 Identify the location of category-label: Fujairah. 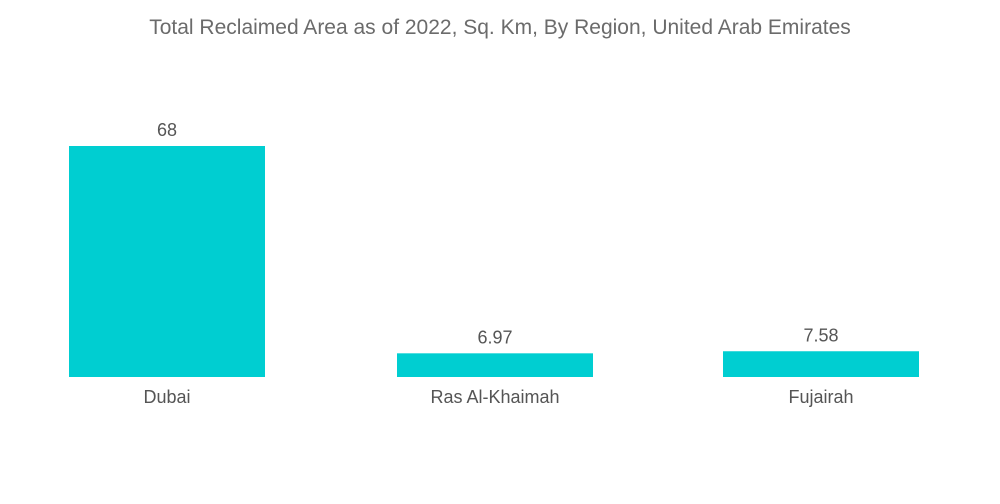
(820, 397).